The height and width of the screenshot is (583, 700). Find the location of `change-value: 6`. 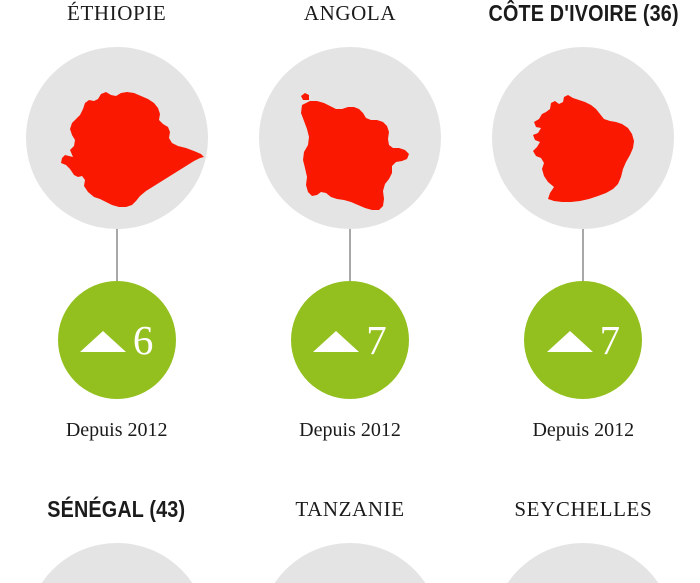

change-value: 6 is located at coordinates (143, 340).